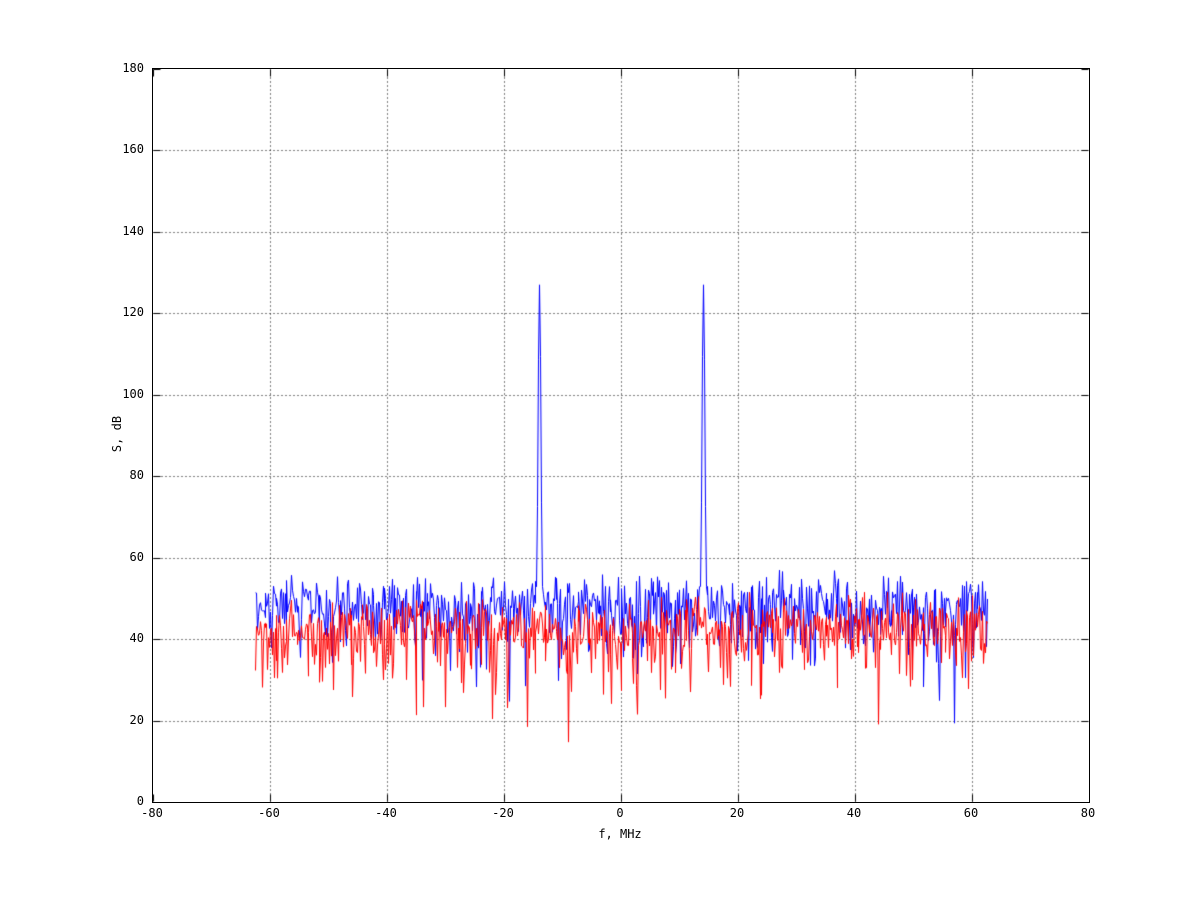 This screenshot has width=1200, height=901. Describe the element at coordinates (133, 68) in the screenshot. I see `y-tick-label: 180` at that location.